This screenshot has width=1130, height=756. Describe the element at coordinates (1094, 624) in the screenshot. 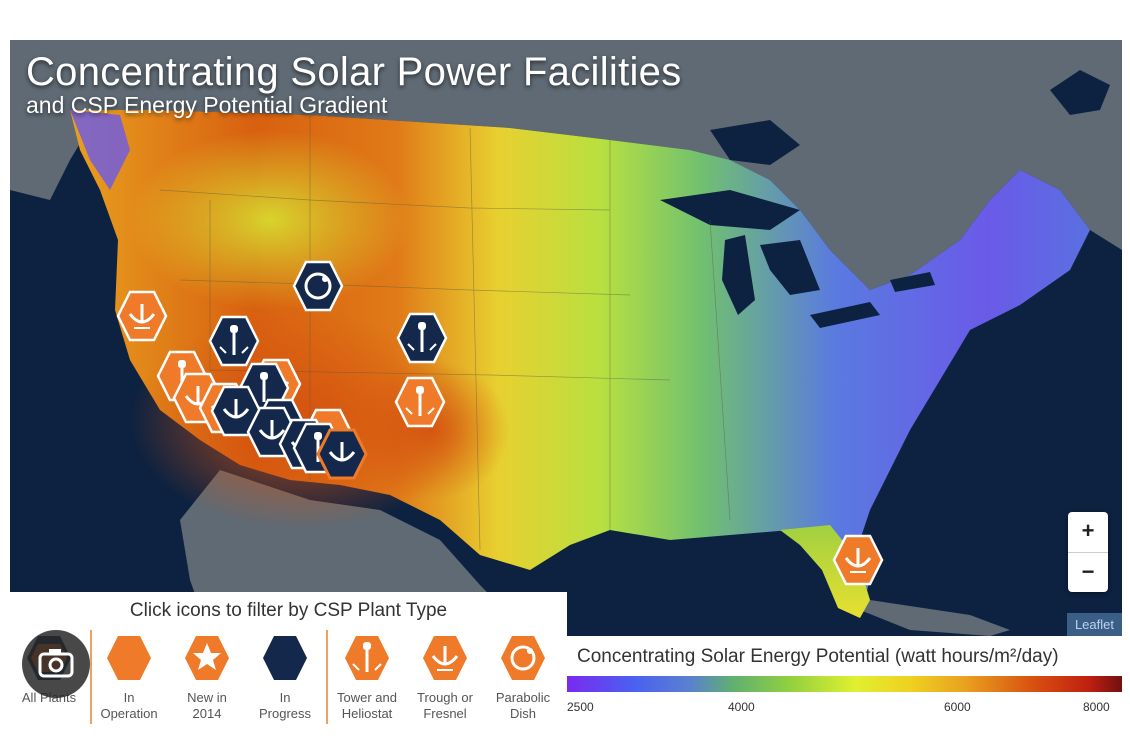

I see `leaflet-attribution-link: Leaflet` at that location.